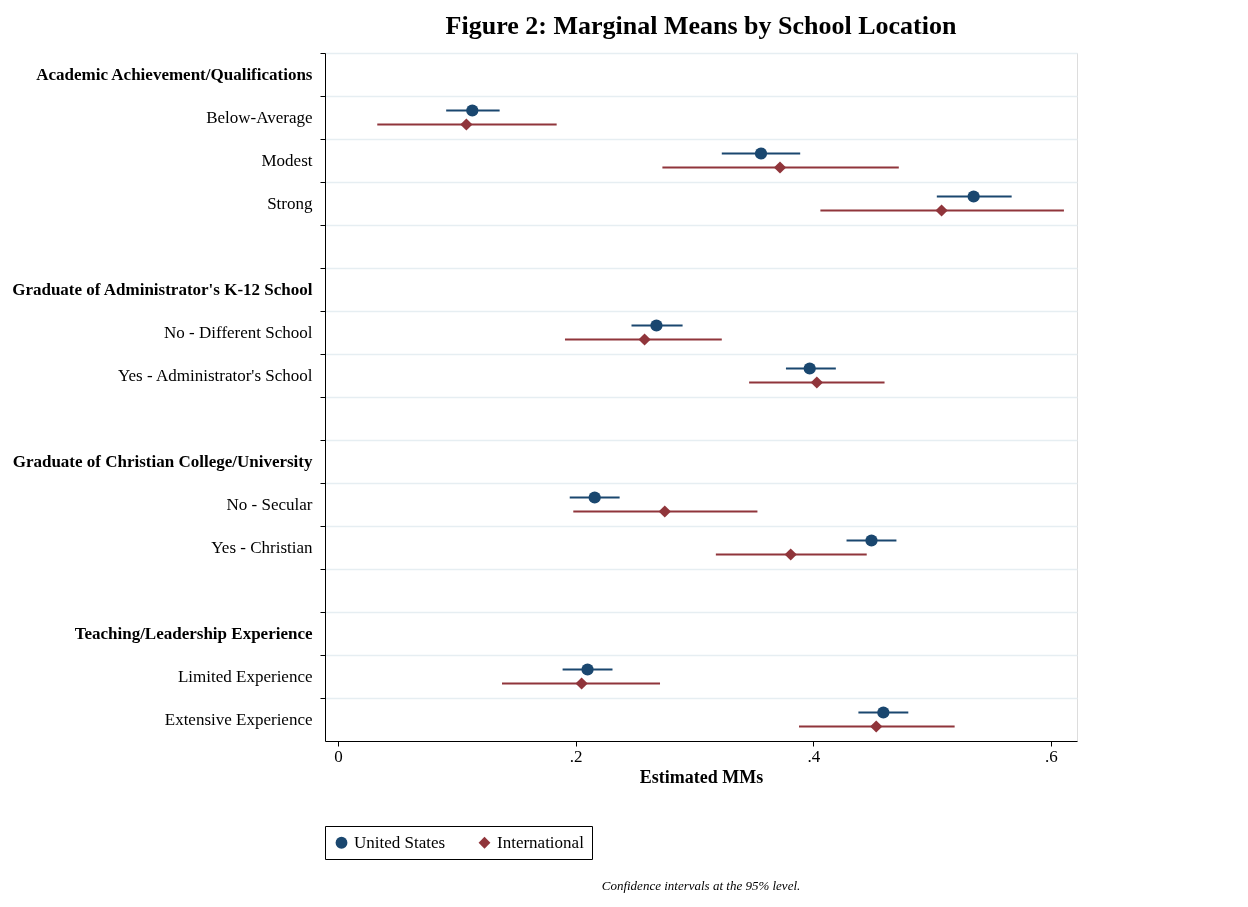 This screenshot has height=907, width=1248. What do you see at coordinates (338, 756) in the screenshot?
I see `x-tick-label: 0` at bounding box center [338, 756].